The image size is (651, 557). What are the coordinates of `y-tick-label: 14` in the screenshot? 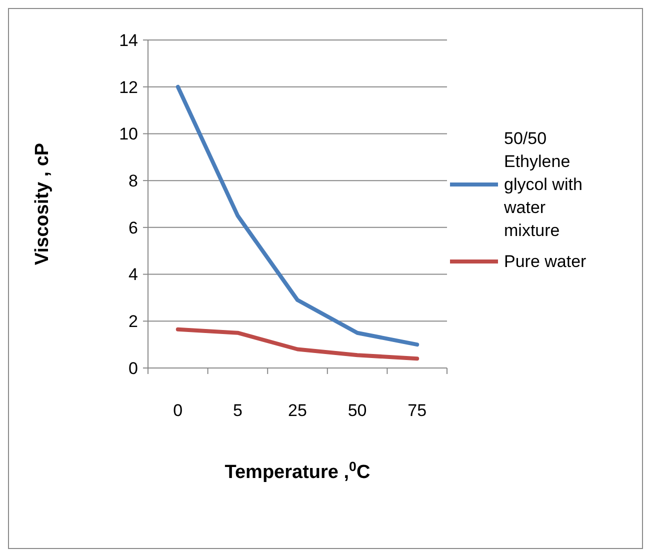 It's located at (128, 40).